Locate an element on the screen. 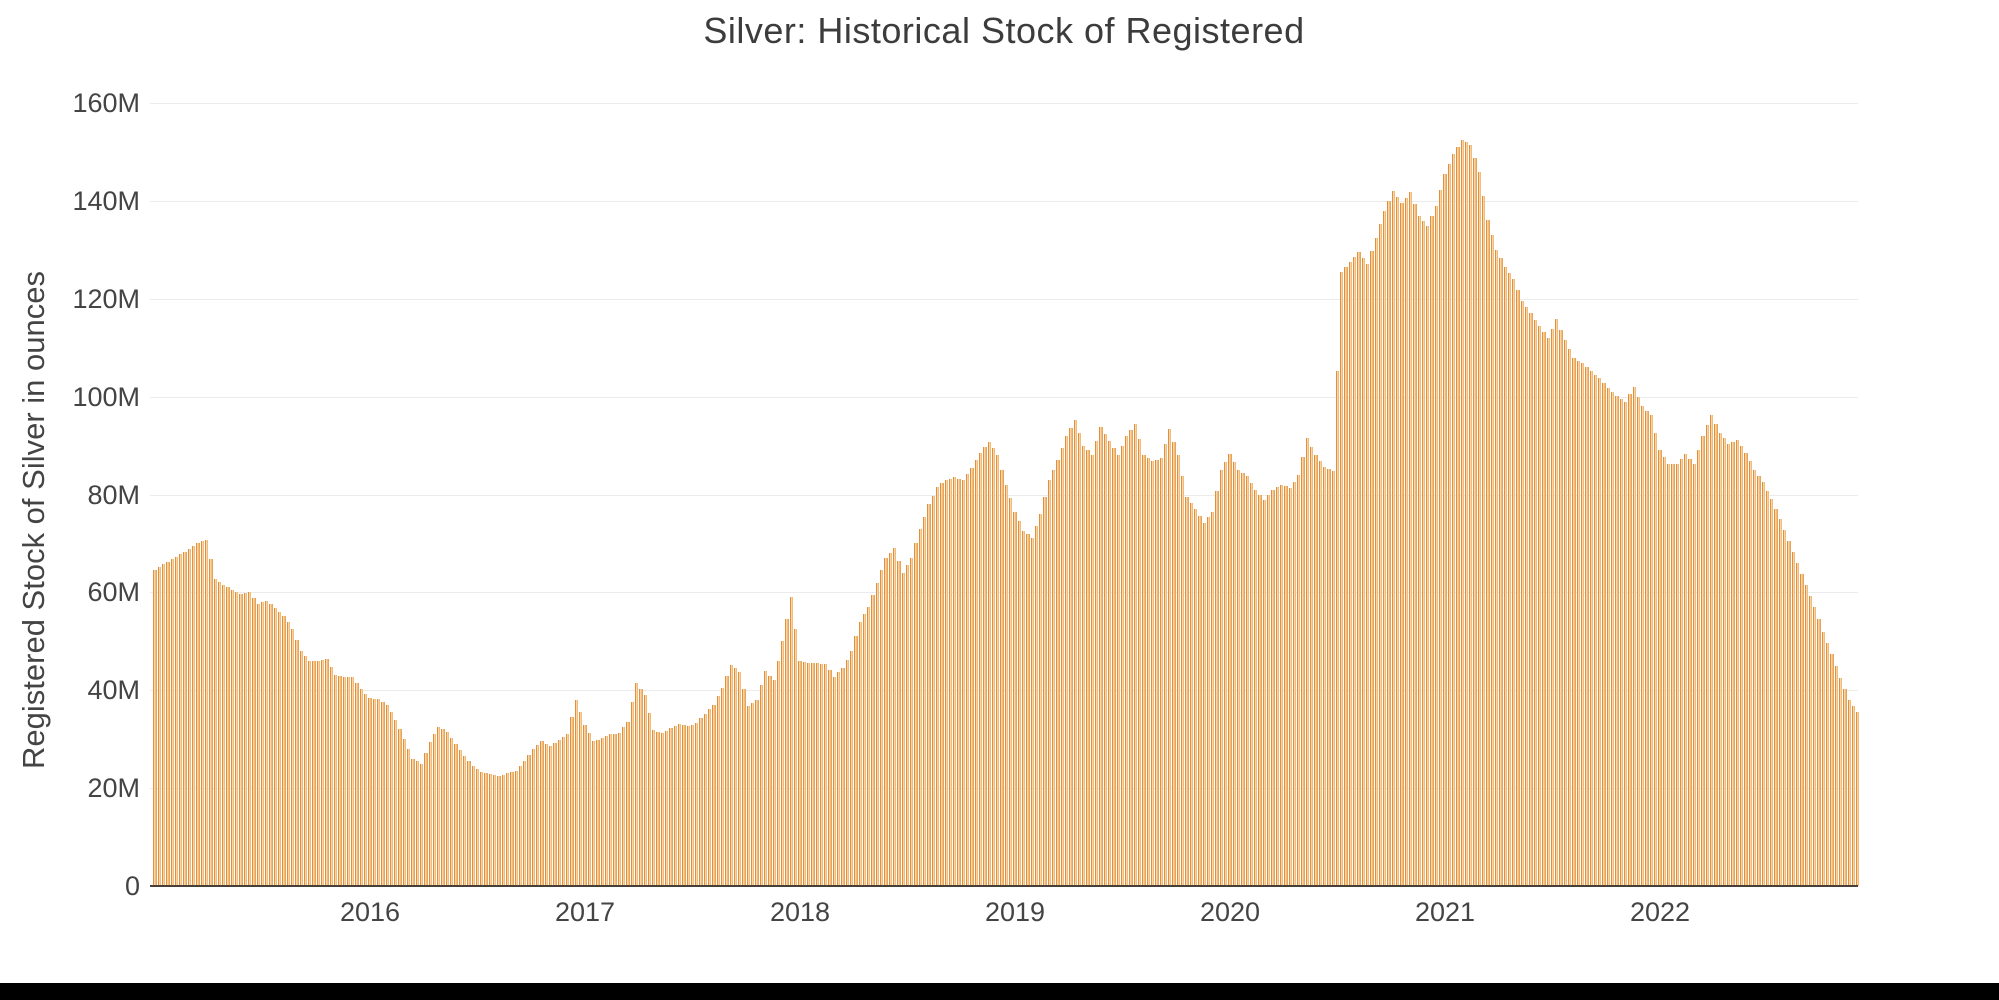  y-tick-label: 100M is located at coordinates (106, 396).